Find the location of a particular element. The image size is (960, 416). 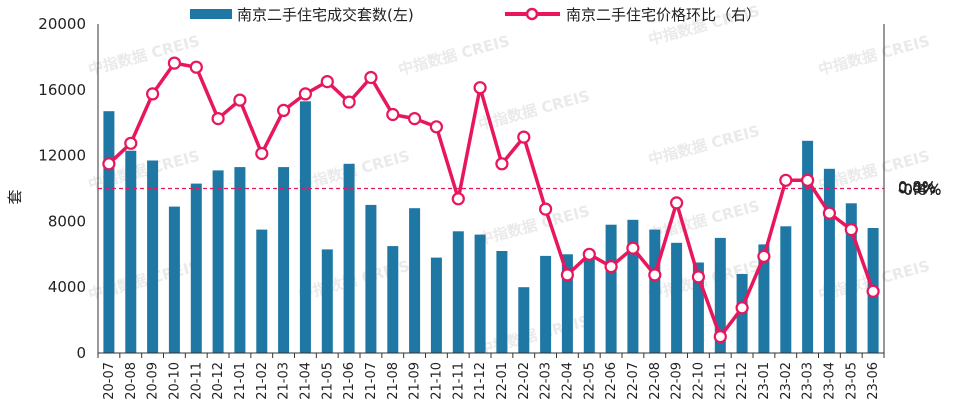

x-tick-label: 22-12 is located at coordinates (742, 381).